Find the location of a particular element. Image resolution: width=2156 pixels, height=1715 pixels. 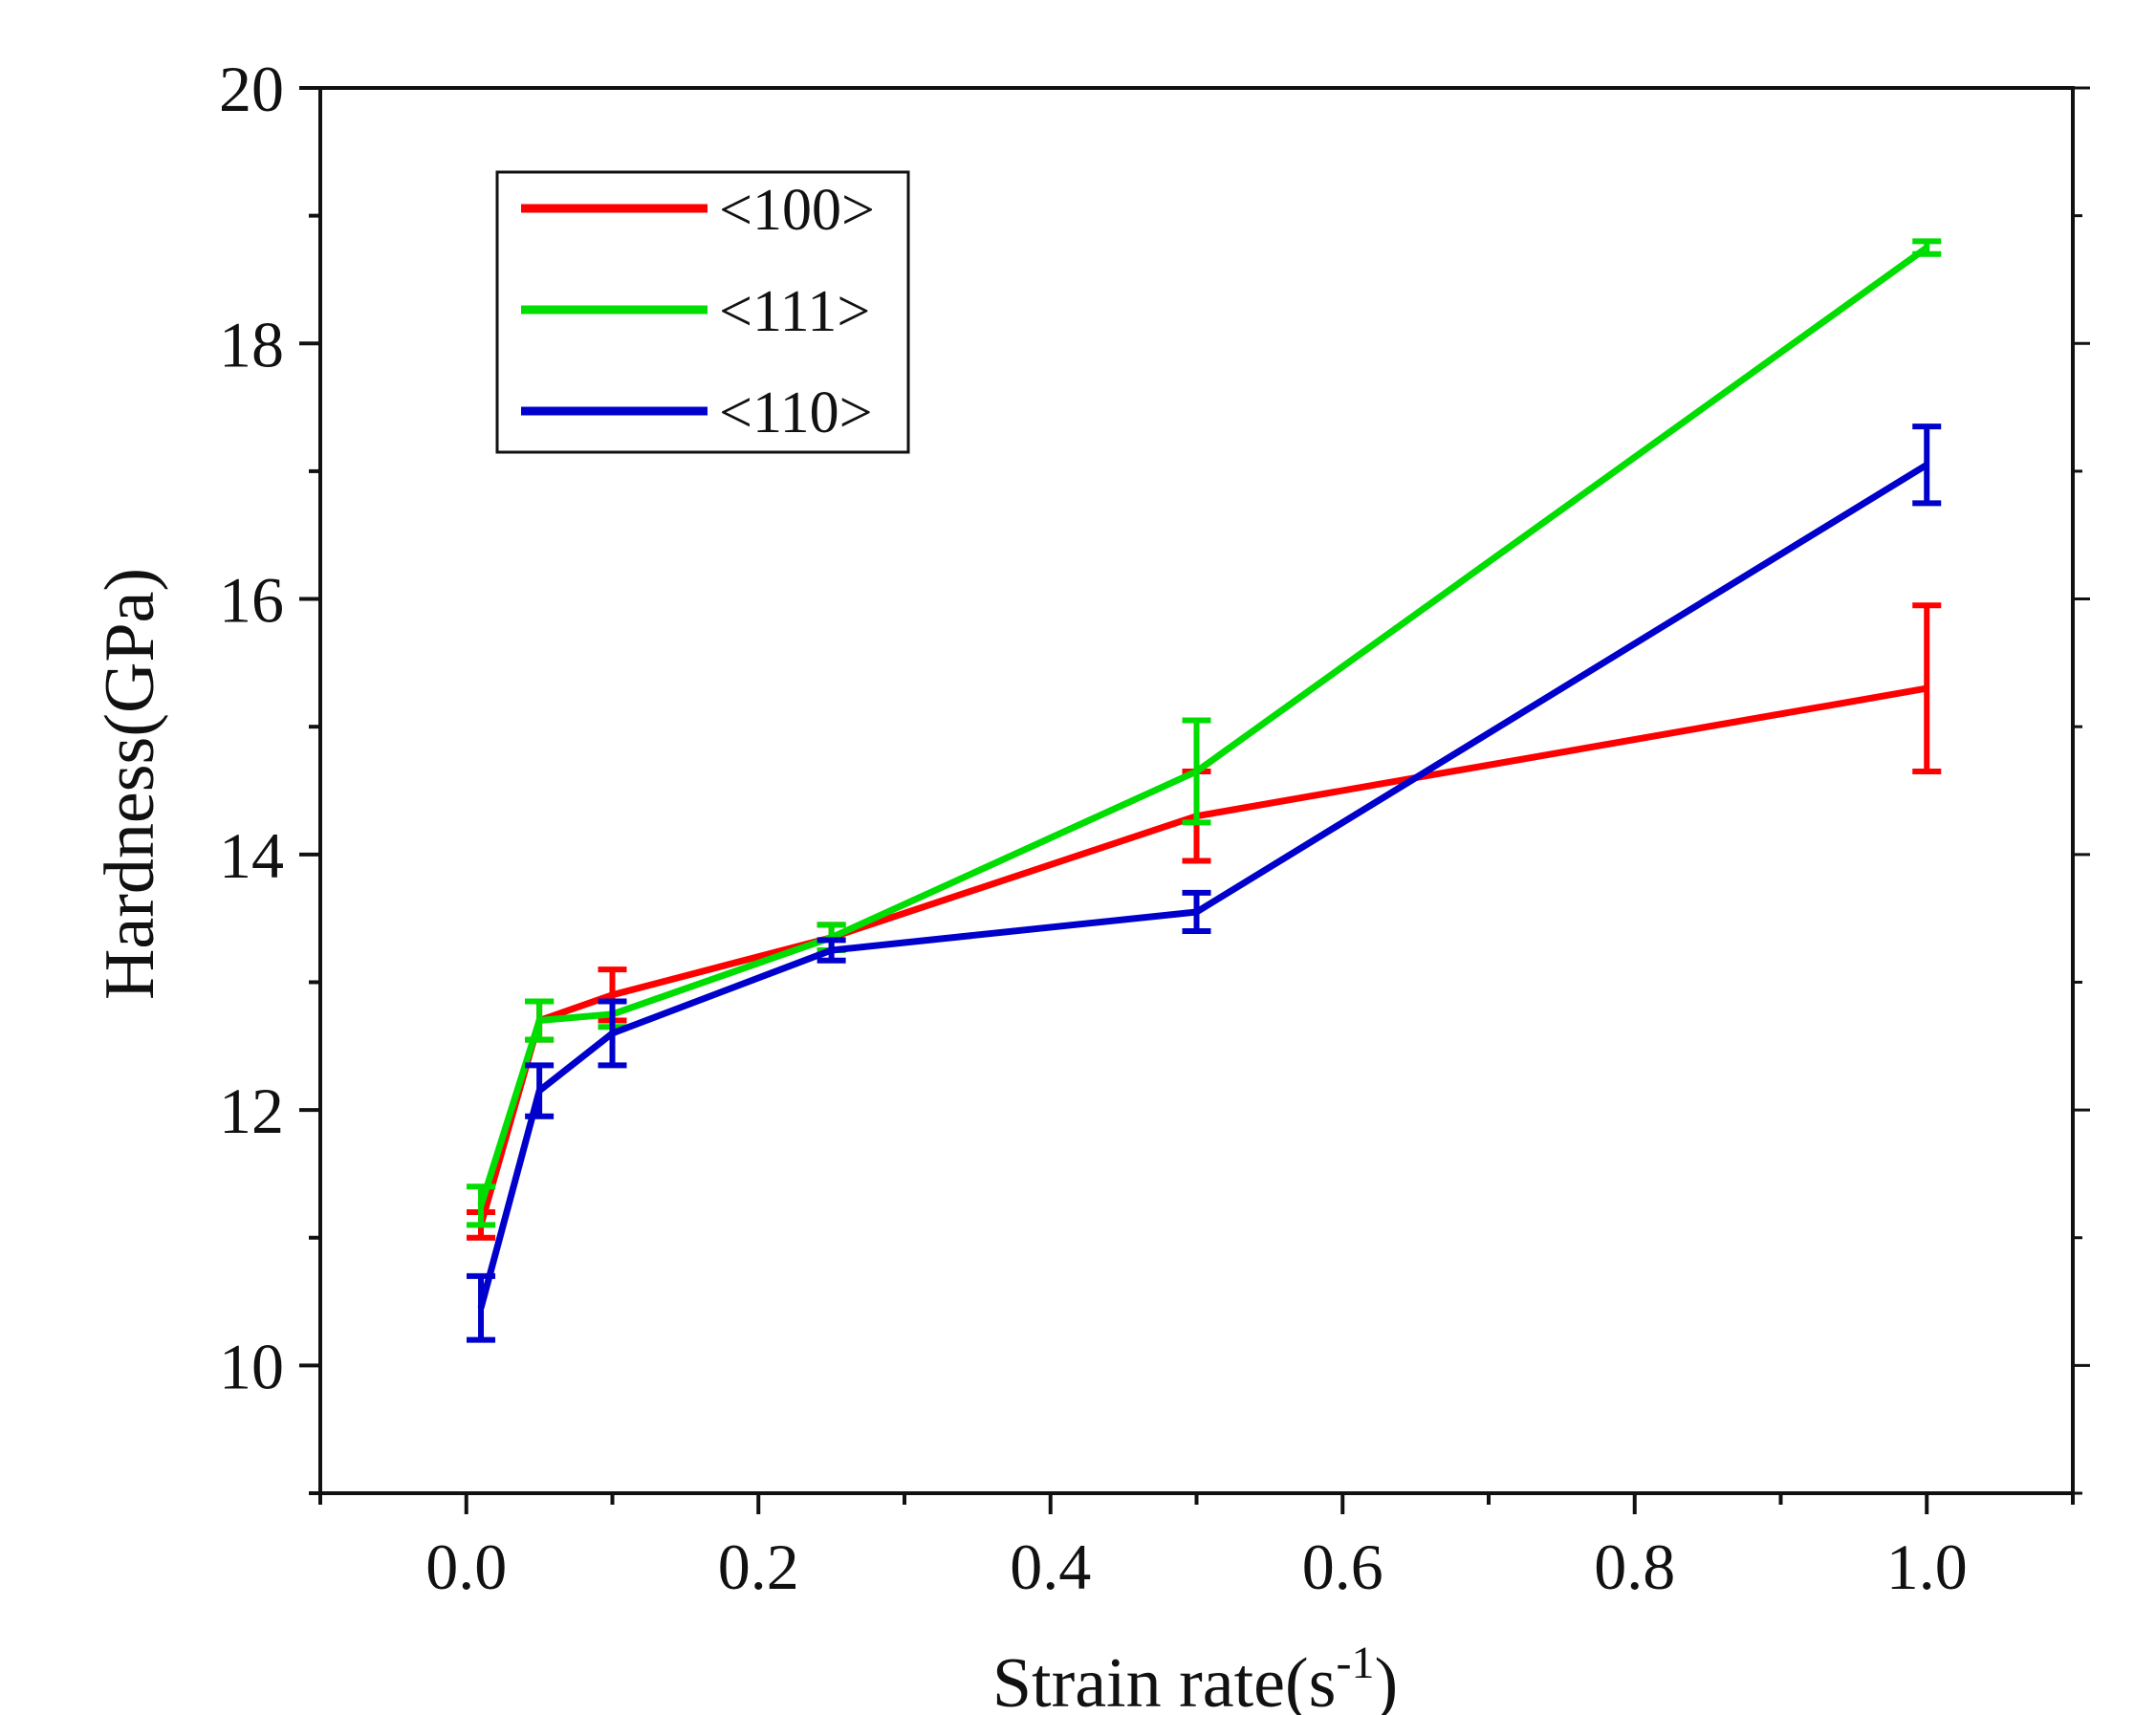

x-axis-title: Strain rate(s-1) is located at coordinates (1195, 1676).